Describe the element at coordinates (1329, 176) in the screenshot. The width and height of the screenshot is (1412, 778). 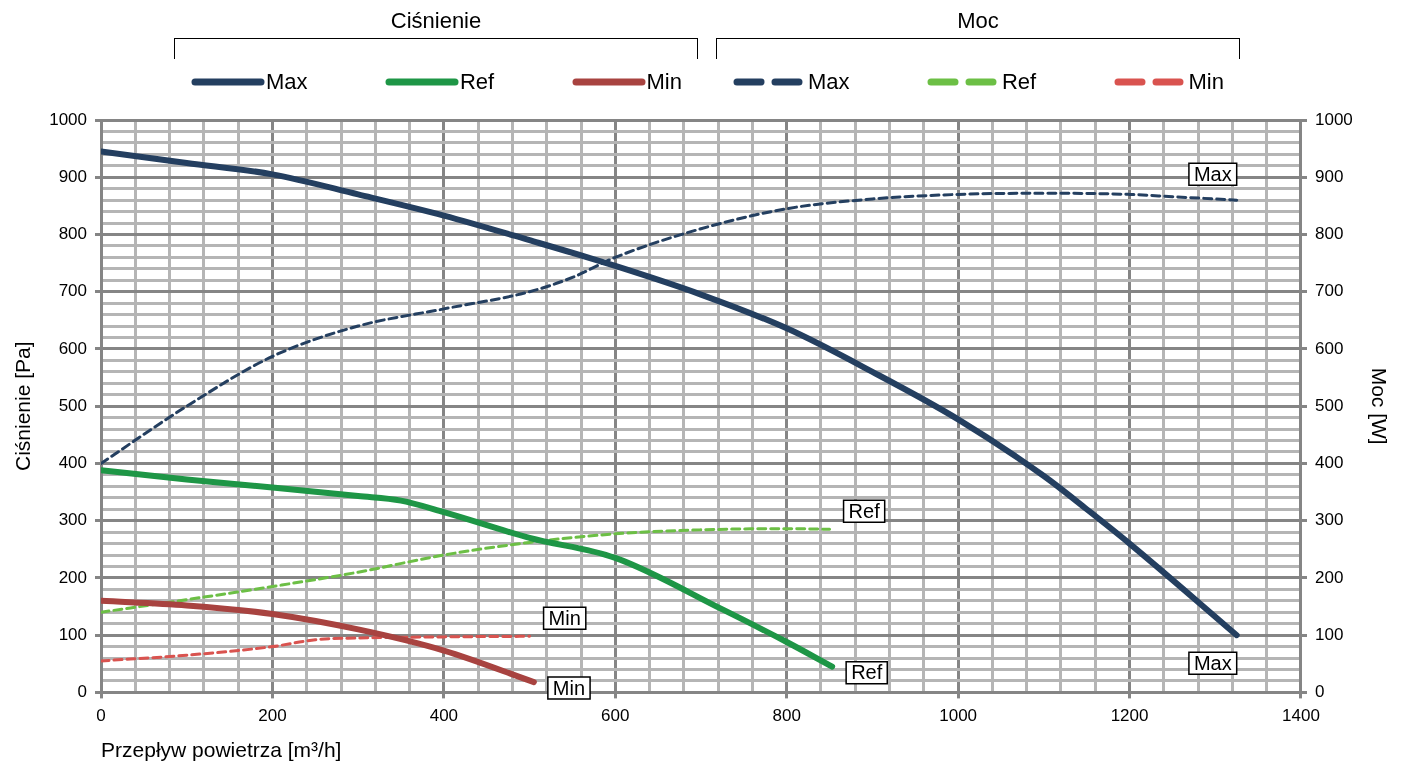
I see `y2-tick-label: 900` at that location.